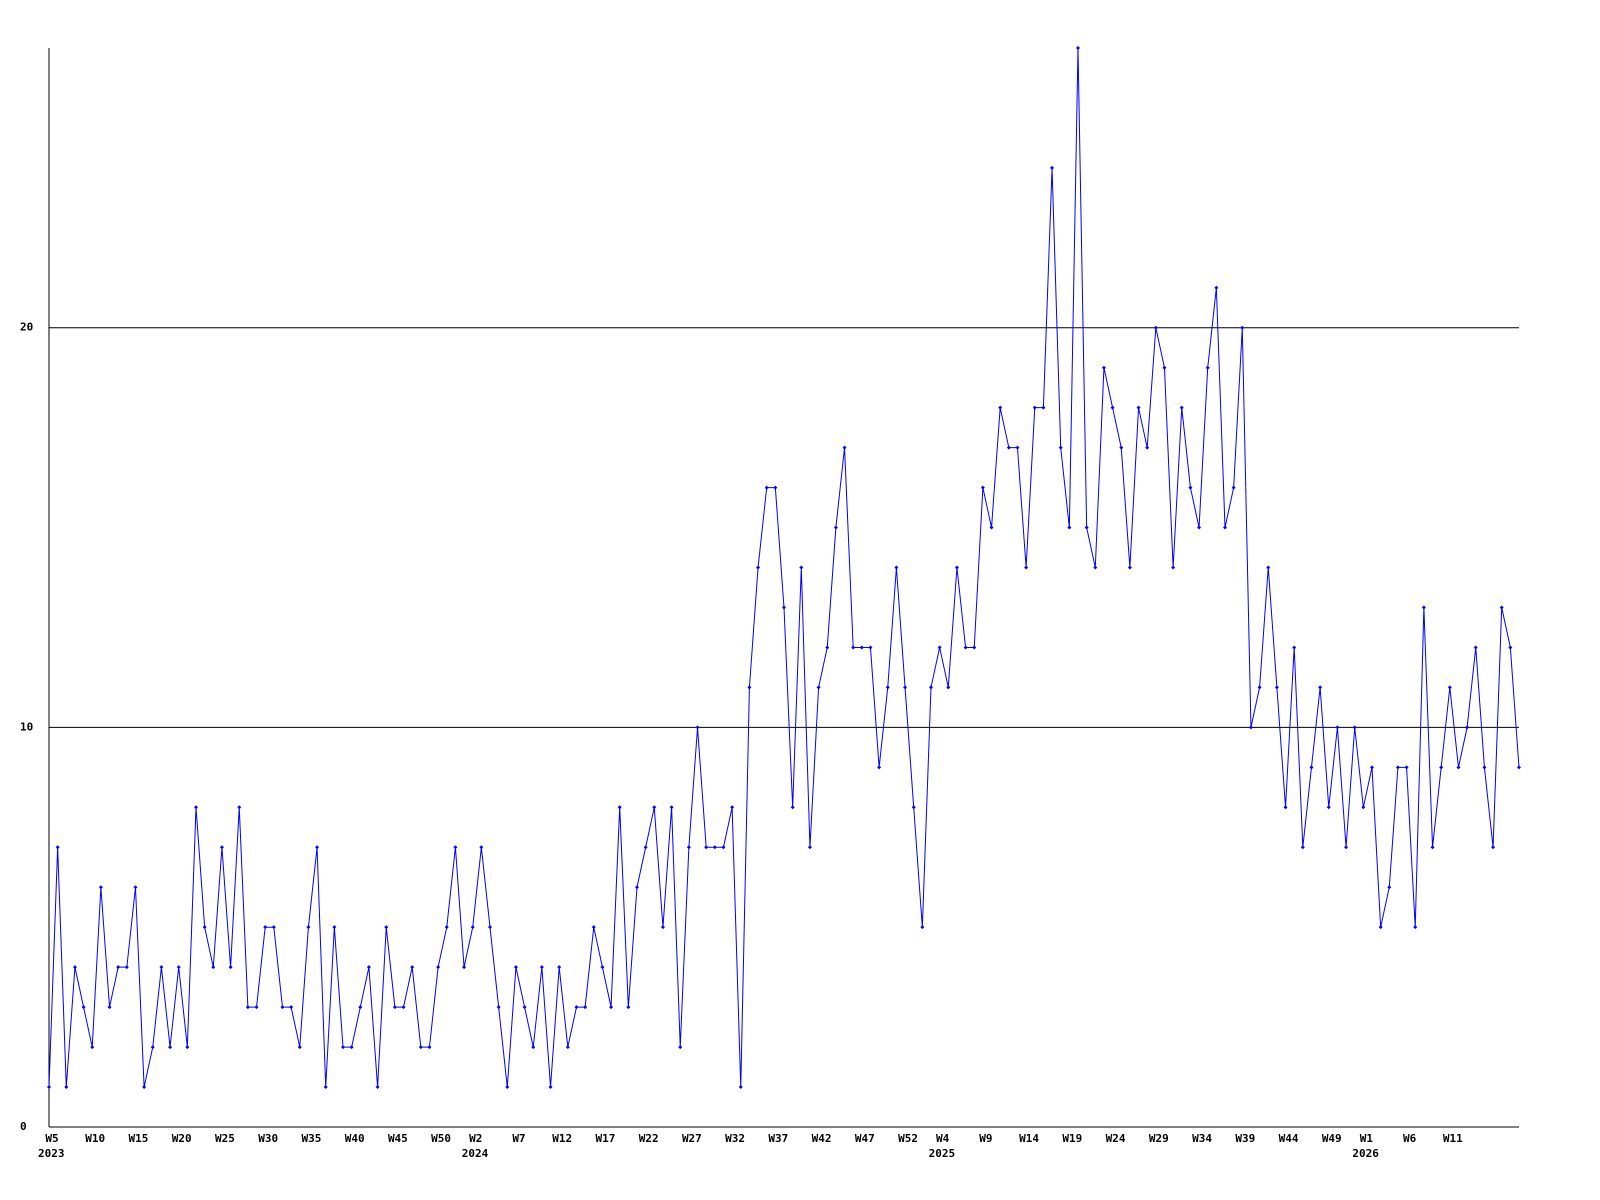 The width and height of the screenshot is (1600, 1200). Describe the element at coordinates (139, 1138) in the screenshot. I see `x-tick-label: W15` at that location.